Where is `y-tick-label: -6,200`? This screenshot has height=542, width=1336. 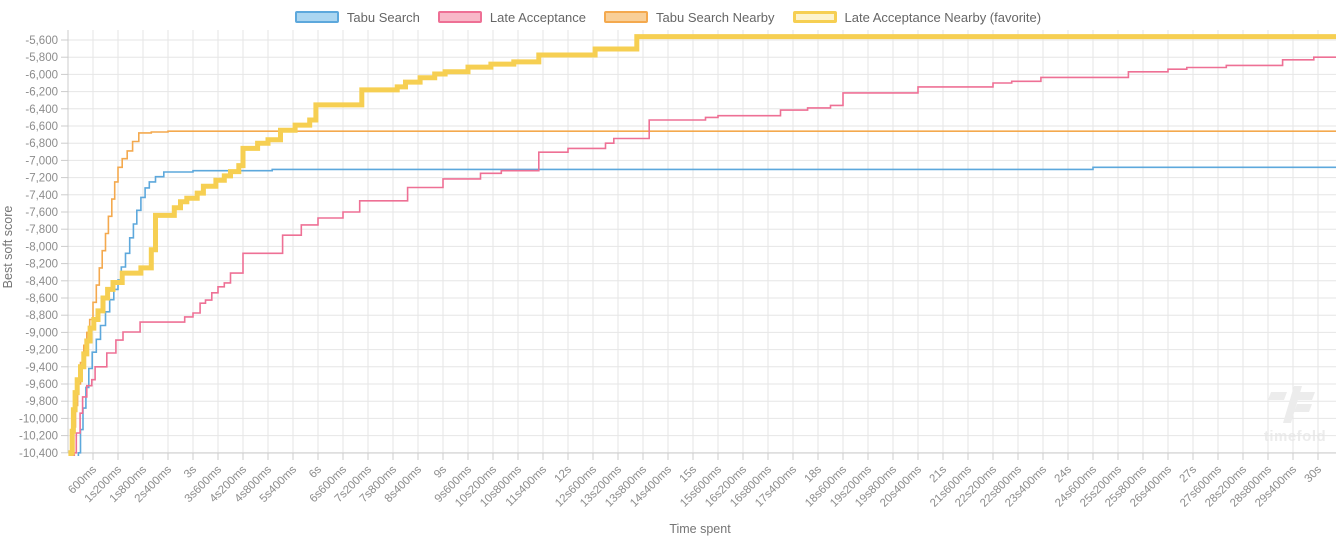
y-tick-label: -6,200 is located at coordinates (41, 93).